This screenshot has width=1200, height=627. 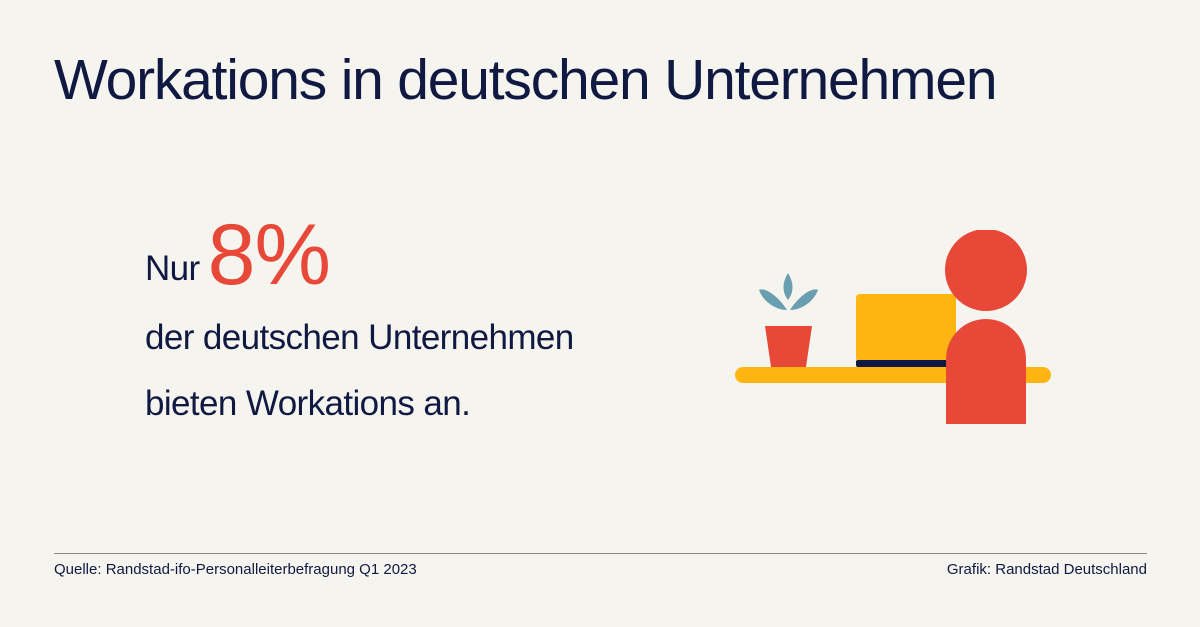 I want to click on workation-illustration, so click(x=895, y=330).